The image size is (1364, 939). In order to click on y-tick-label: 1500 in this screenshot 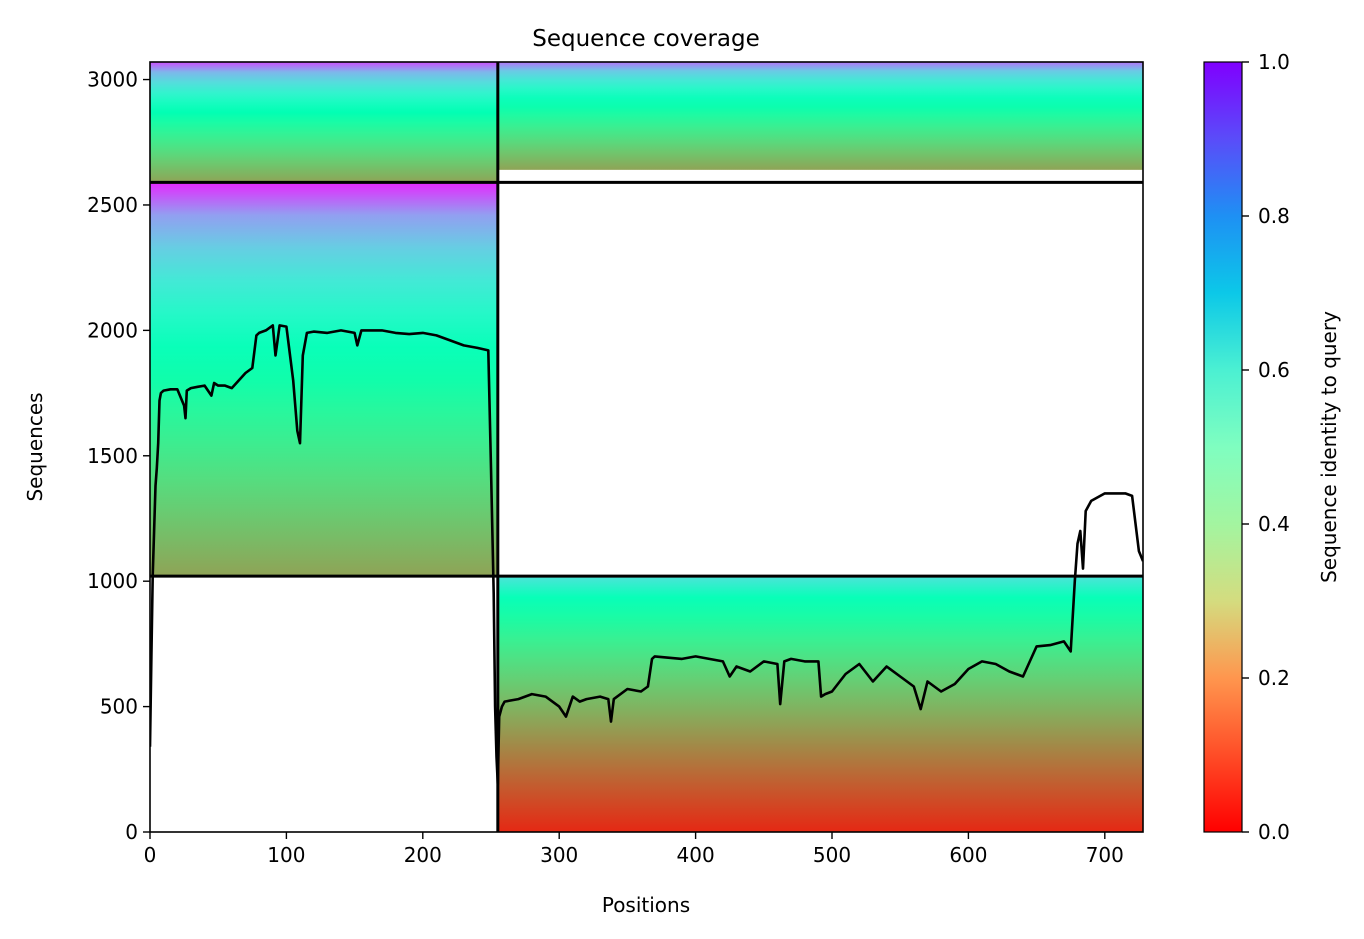, I will do `click(112, 456)`.